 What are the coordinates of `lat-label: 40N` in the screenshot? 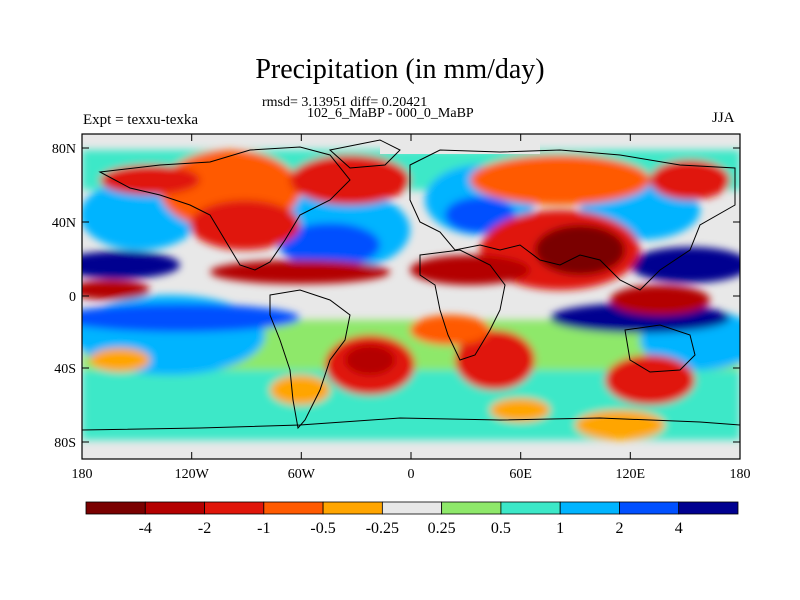 It's located at (64, 223).